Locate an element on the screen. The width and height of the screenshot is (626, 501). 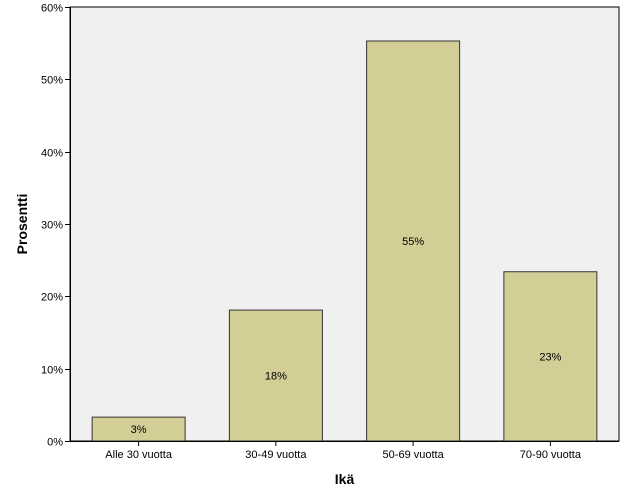
x-tick-label: 70-90 vuotta is located at coordinates (551, 455).